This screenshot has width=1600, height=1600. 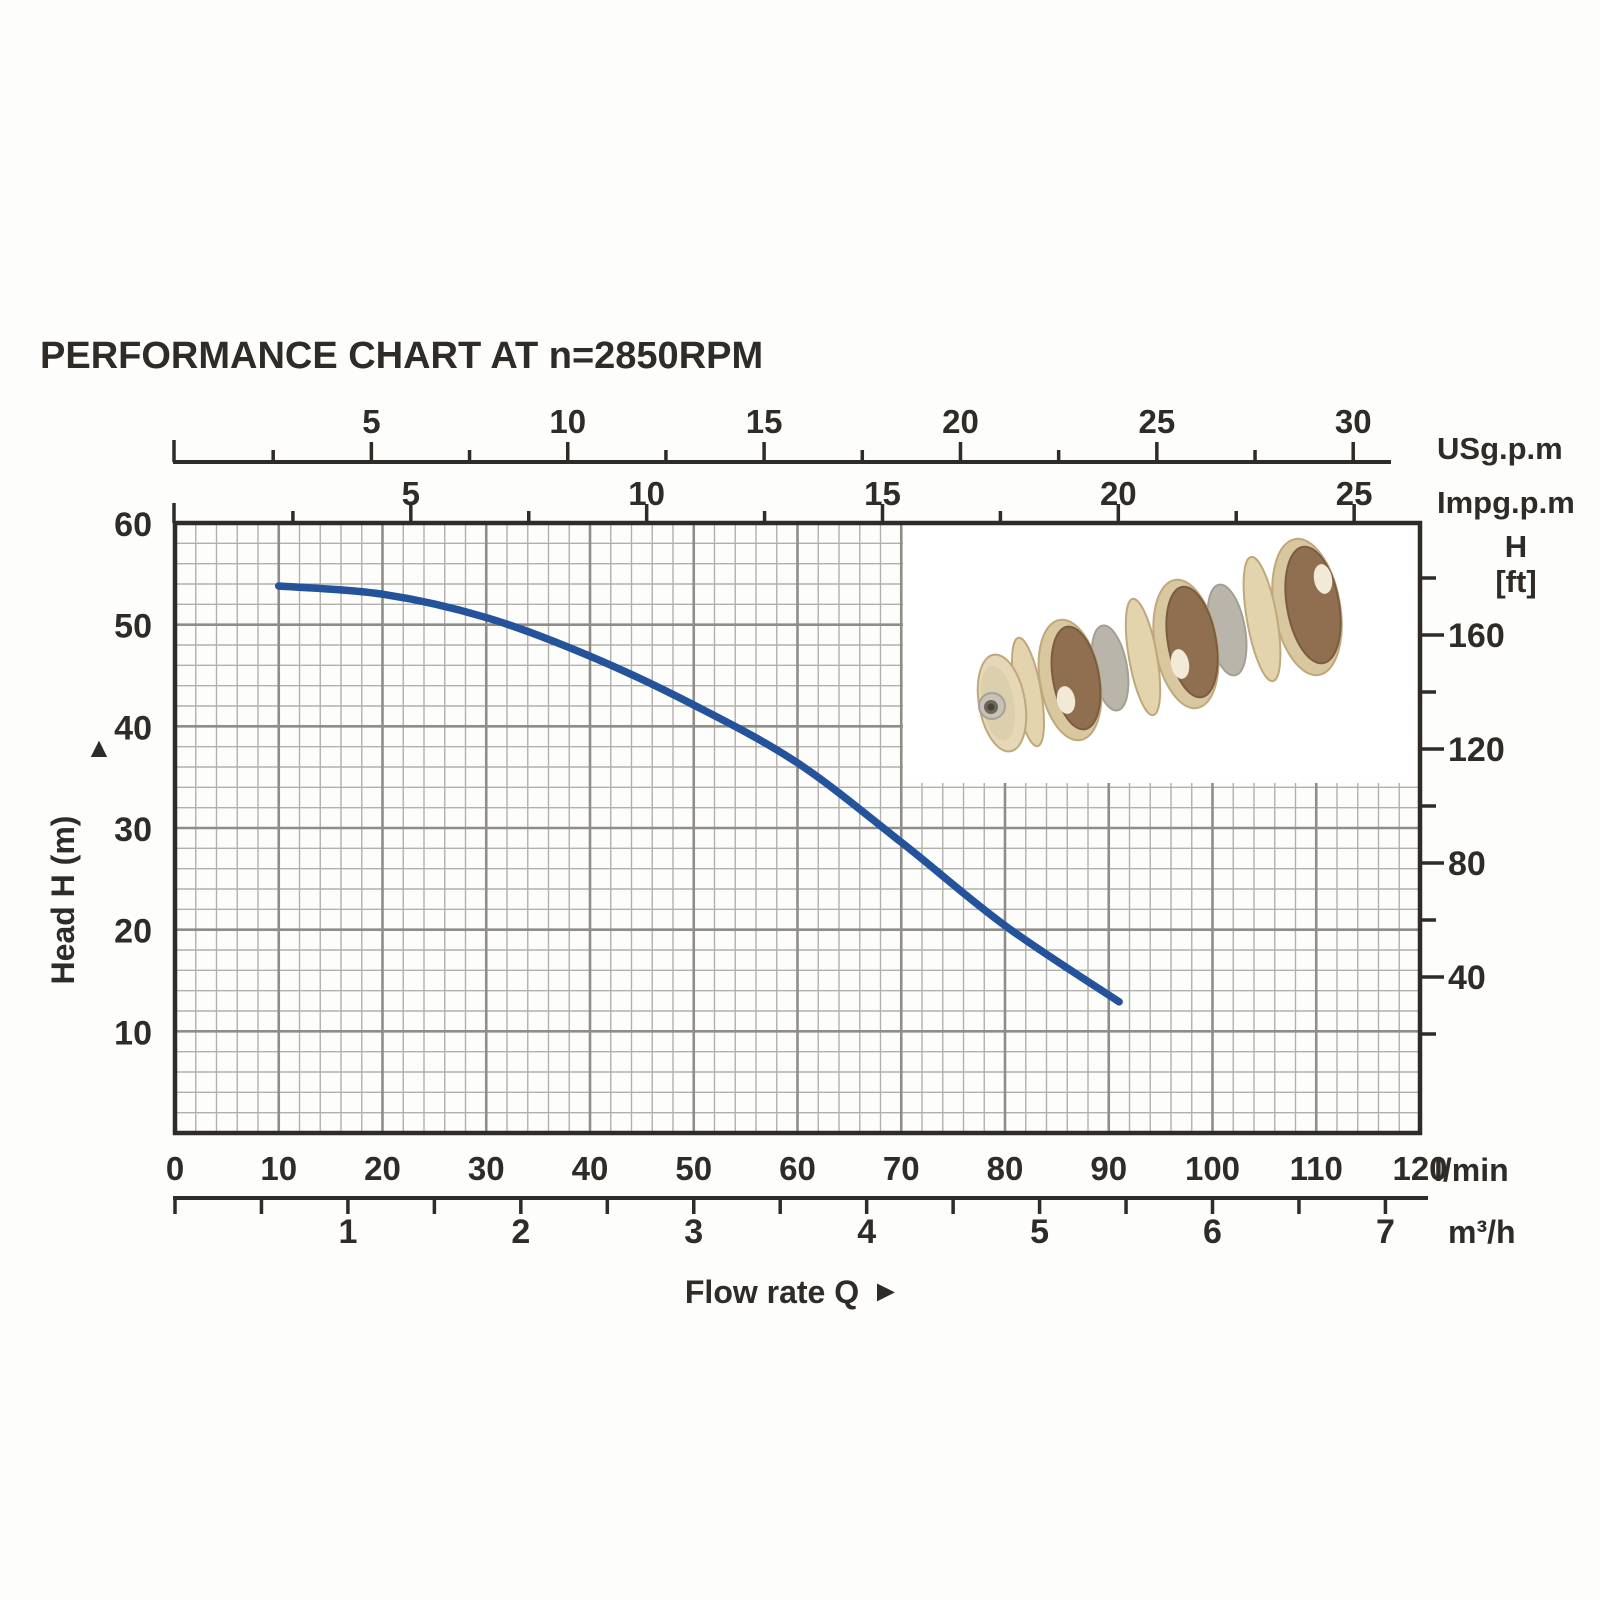 I want to click on m3h-tick-label: 6, so click(x=1212, y=1232).